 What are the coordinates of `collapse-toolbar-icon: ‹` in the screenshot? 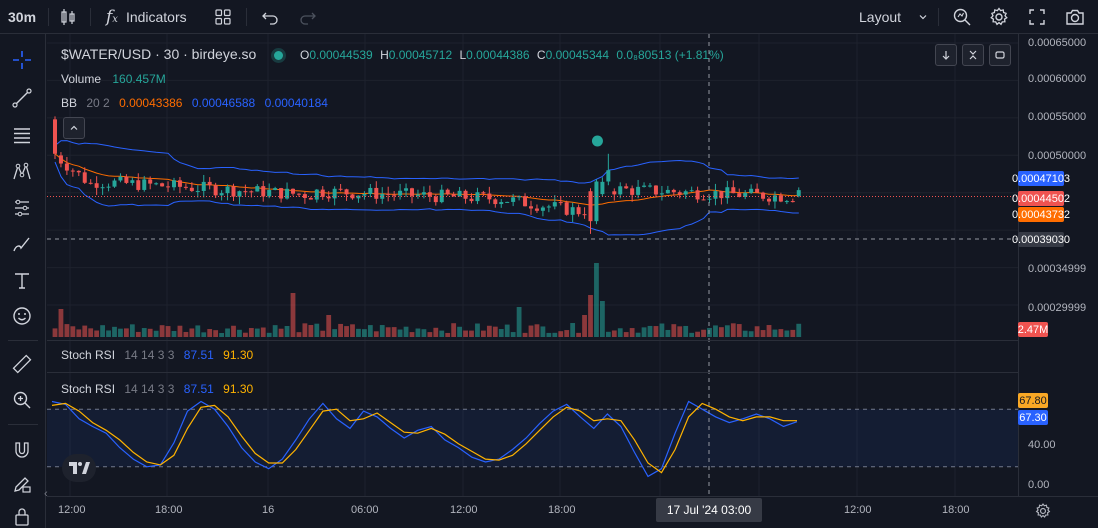 It's located at (46, 494).